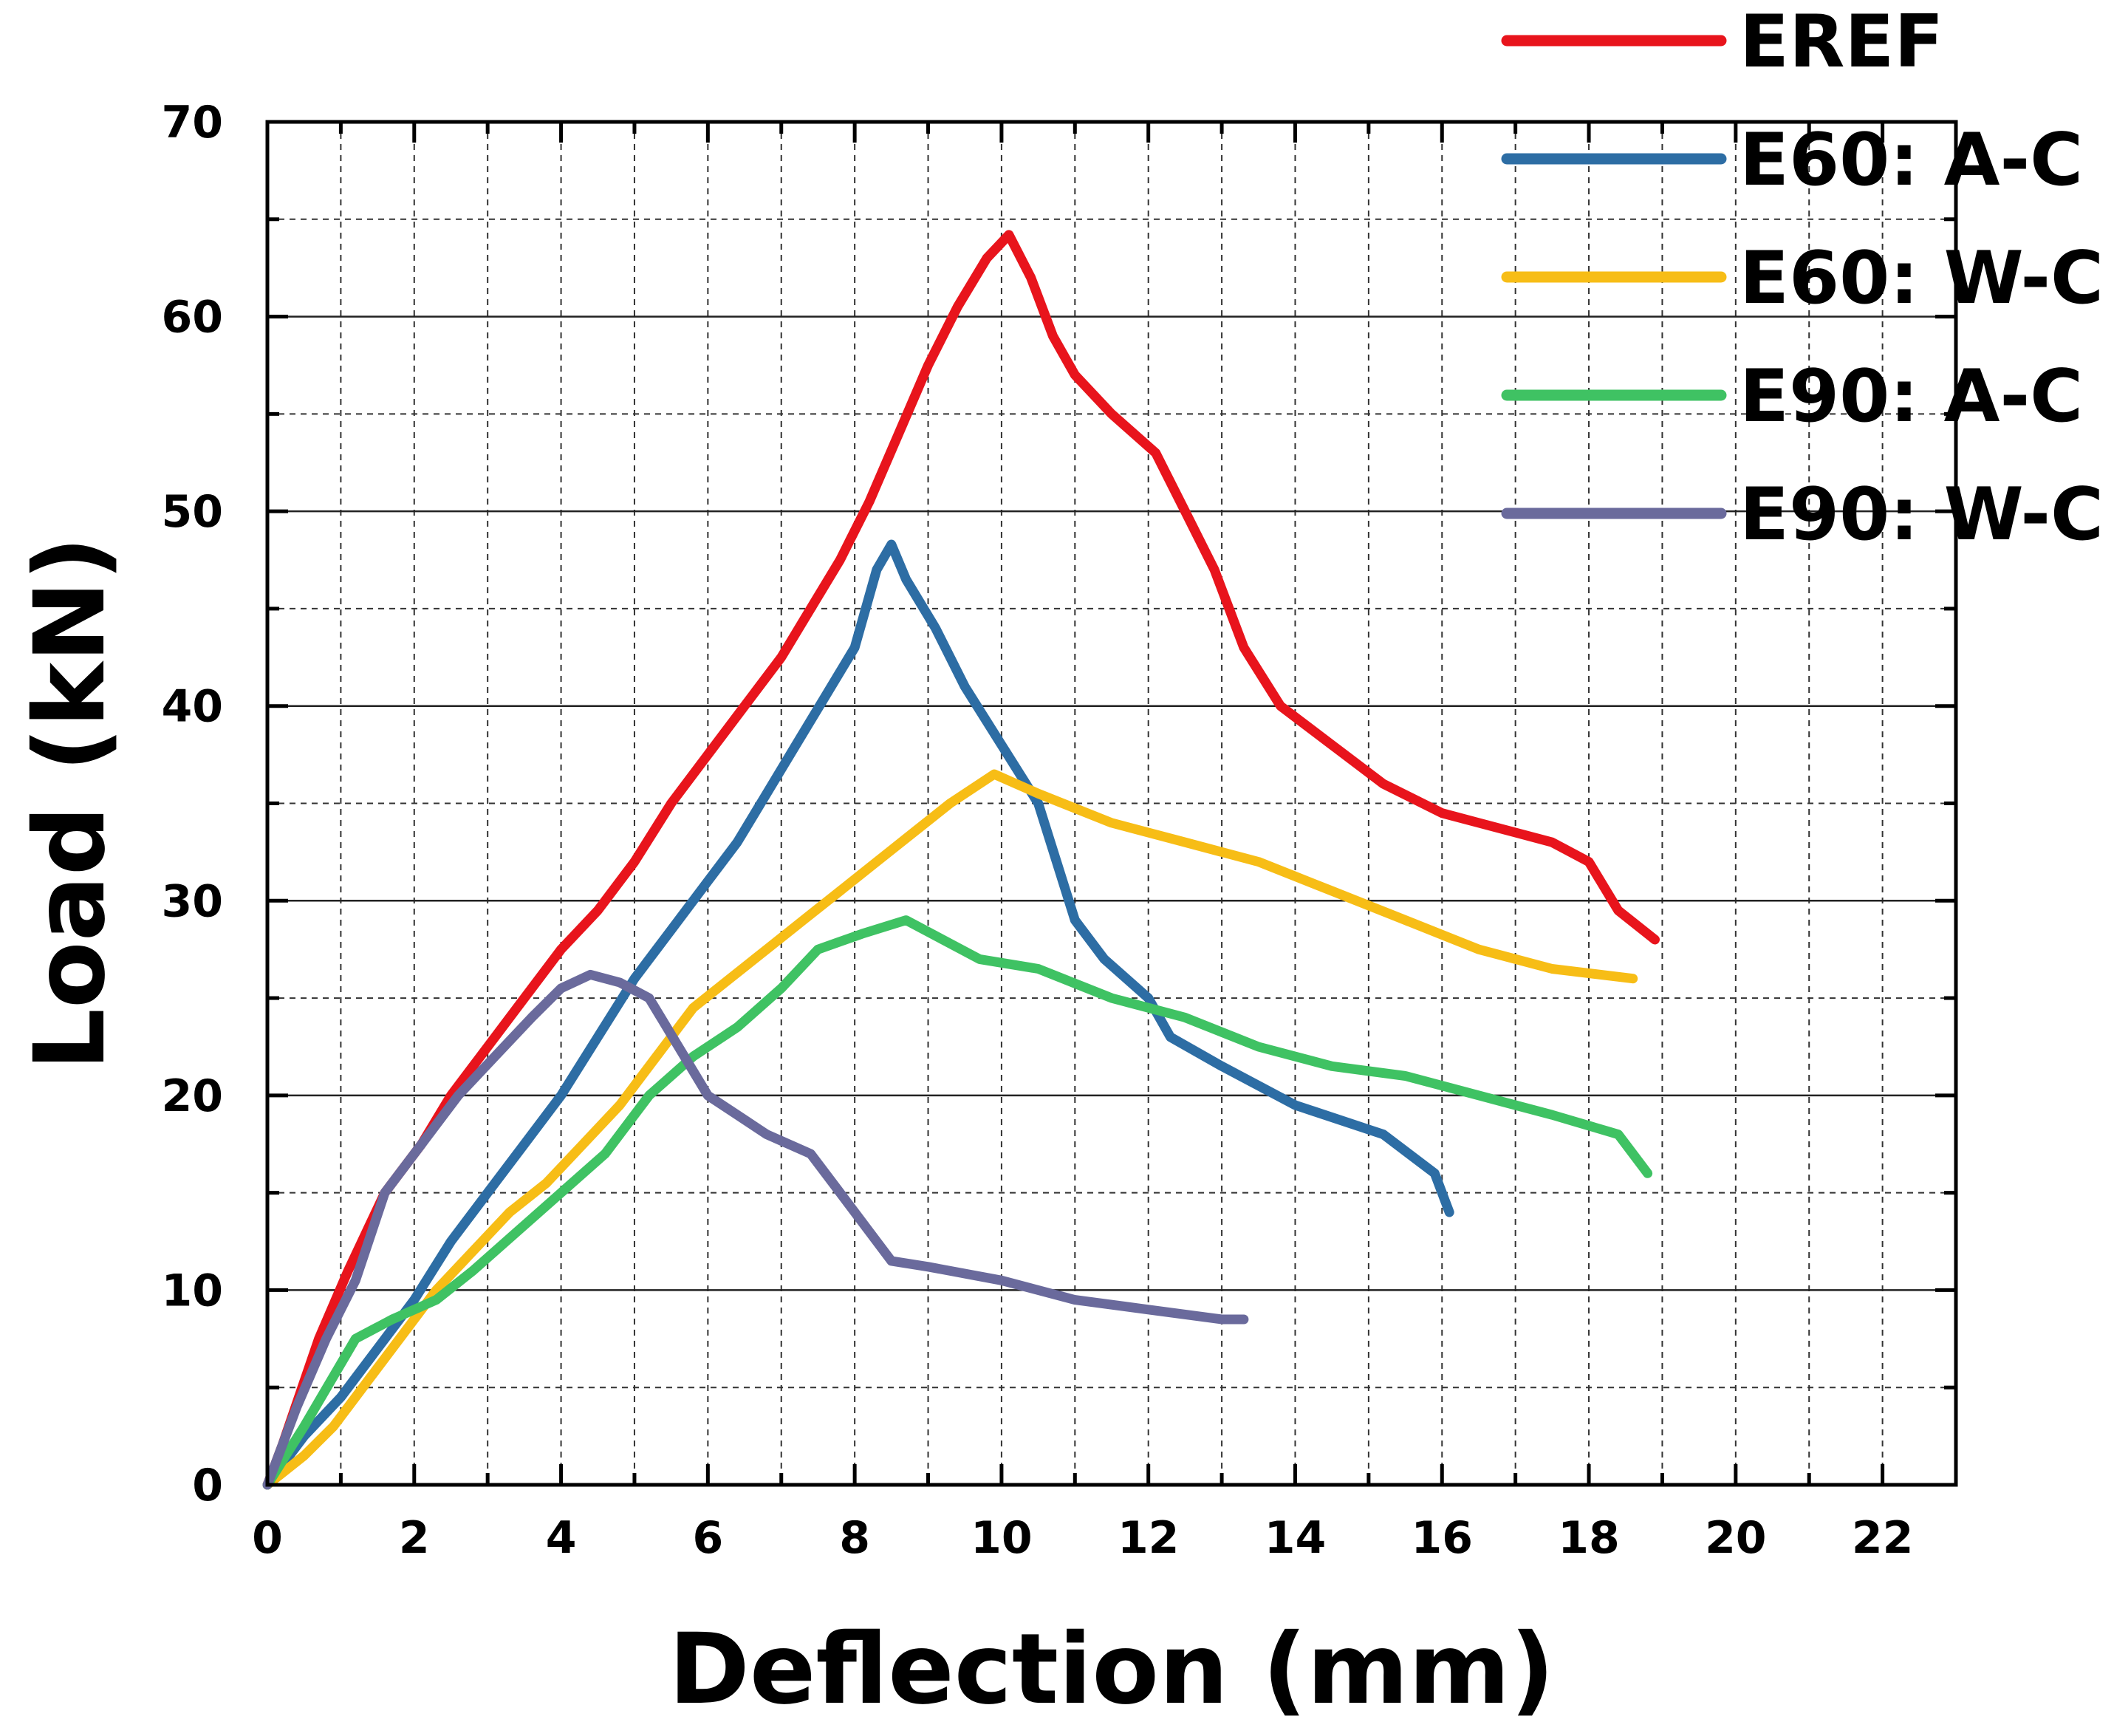 This screenshot has height=1736, width=2114. What do you see at coordinates (755, 1229) in the screenshot?
I see `series-line-e90-w-c` at bounding box center [755, 1229].